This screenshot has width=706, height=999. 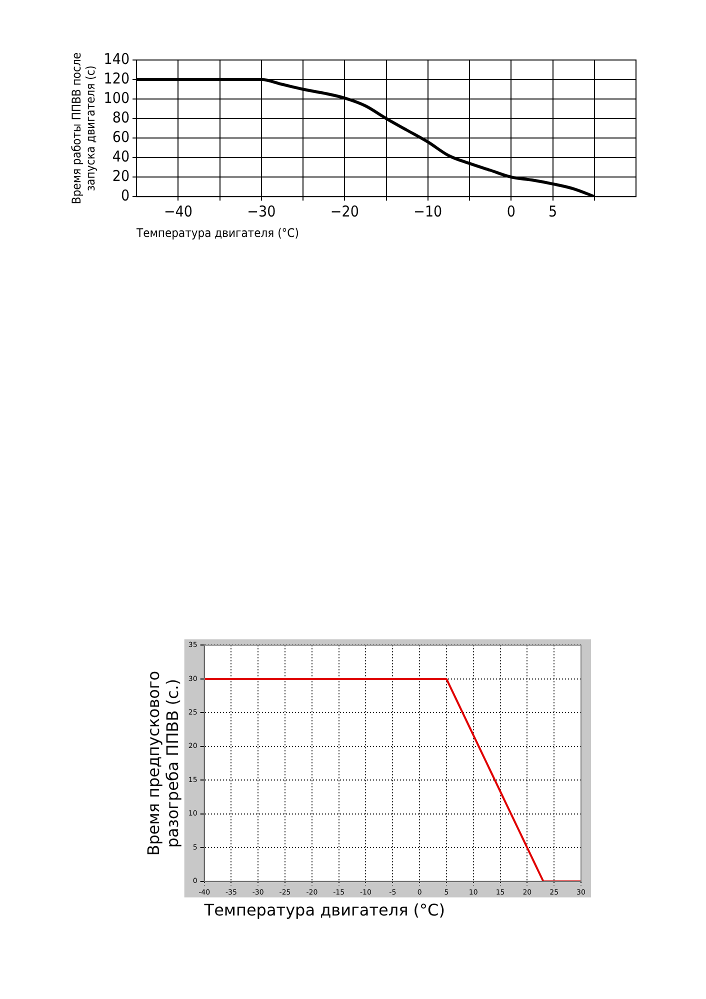 What do you see at coordinates (428, 211) in the screenshot?
I see `x-tick-label: −10` at bounding box center [428, 211].